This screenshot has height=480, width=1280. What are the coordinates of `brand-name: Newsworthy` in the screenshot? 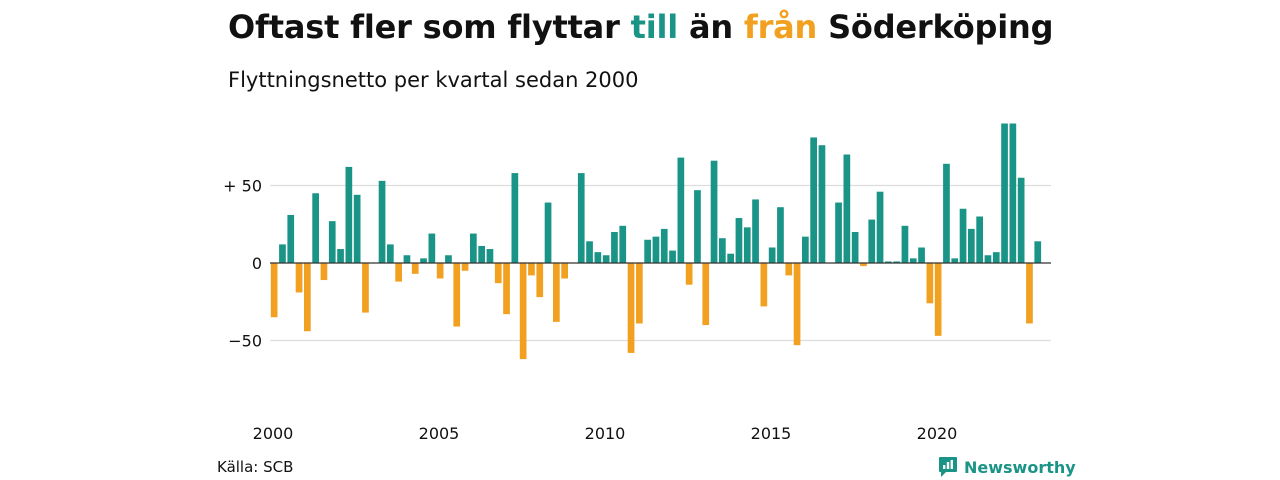 It's located at (1020, 467).